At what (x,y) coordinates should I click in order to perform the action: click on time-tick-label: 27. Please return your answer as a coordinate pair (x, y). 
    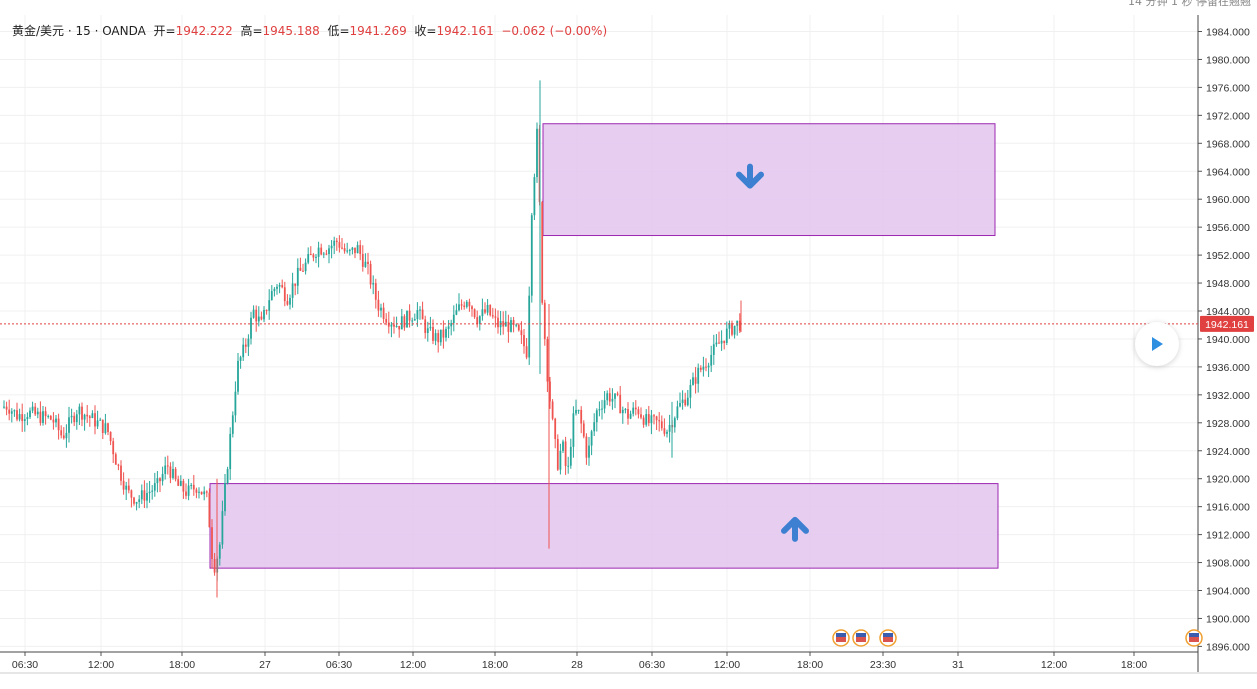
    Looking at the image, I should click on (265, 665).